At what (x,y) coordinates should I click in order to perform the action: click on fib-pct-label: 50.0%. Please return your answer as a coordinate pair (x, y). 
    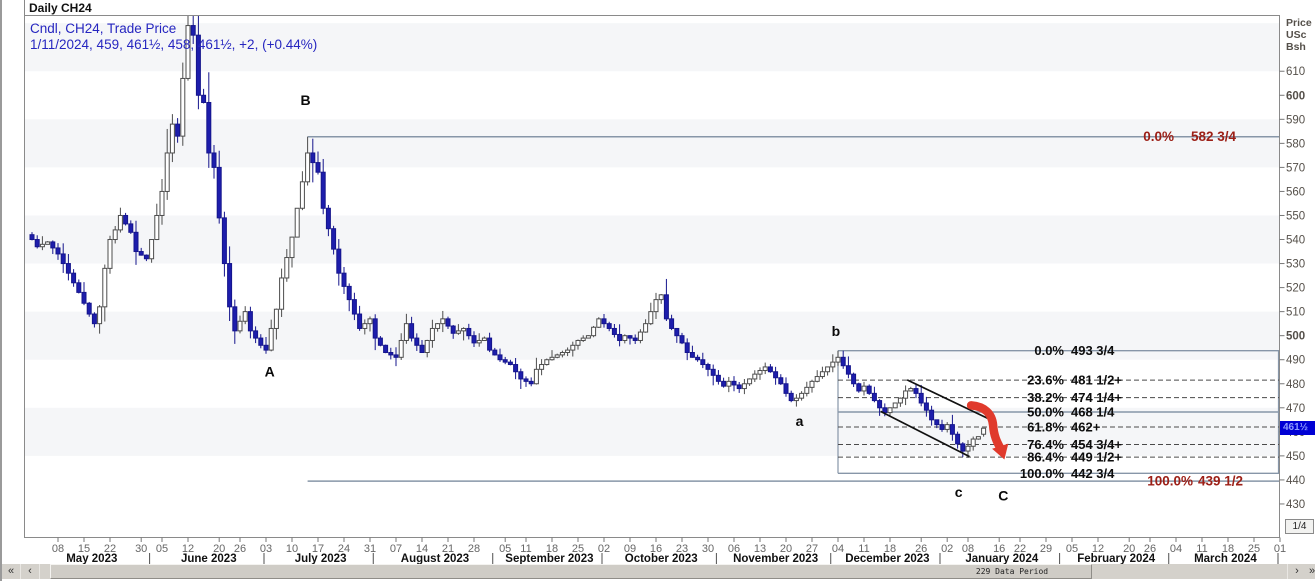
    Looking at the image, I should click on (1045, 412).